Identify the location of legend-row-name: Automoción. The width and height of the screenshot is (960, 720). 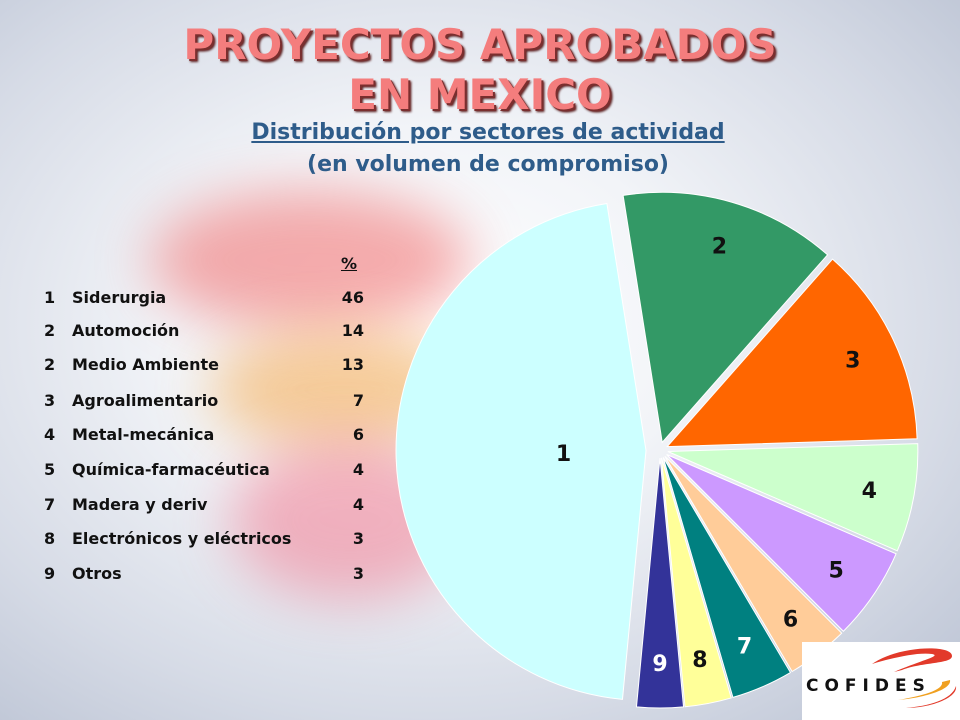
(126, 330).